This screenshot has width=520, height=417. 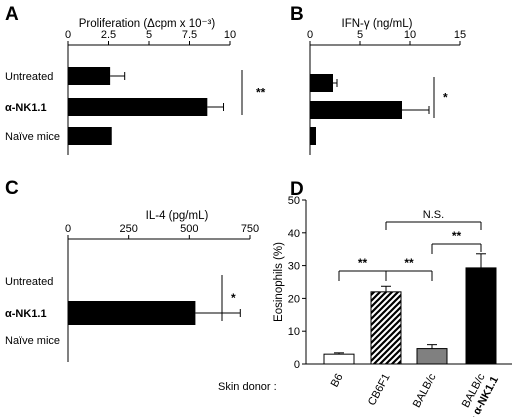 I want to click on category-label: BALB/c, so click(x=425, y=390).